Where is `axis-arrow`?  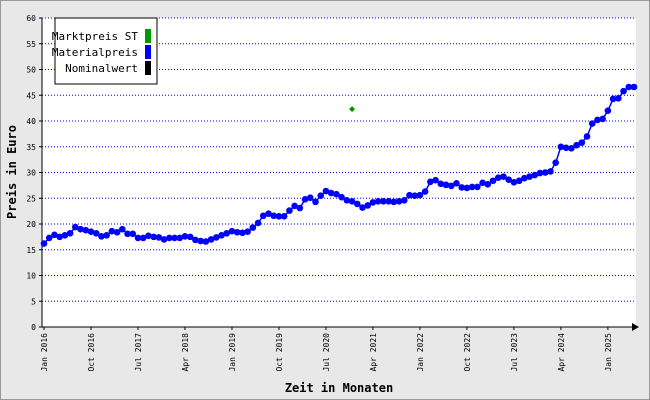 axis-arrow is located at coordinates (635, 327).